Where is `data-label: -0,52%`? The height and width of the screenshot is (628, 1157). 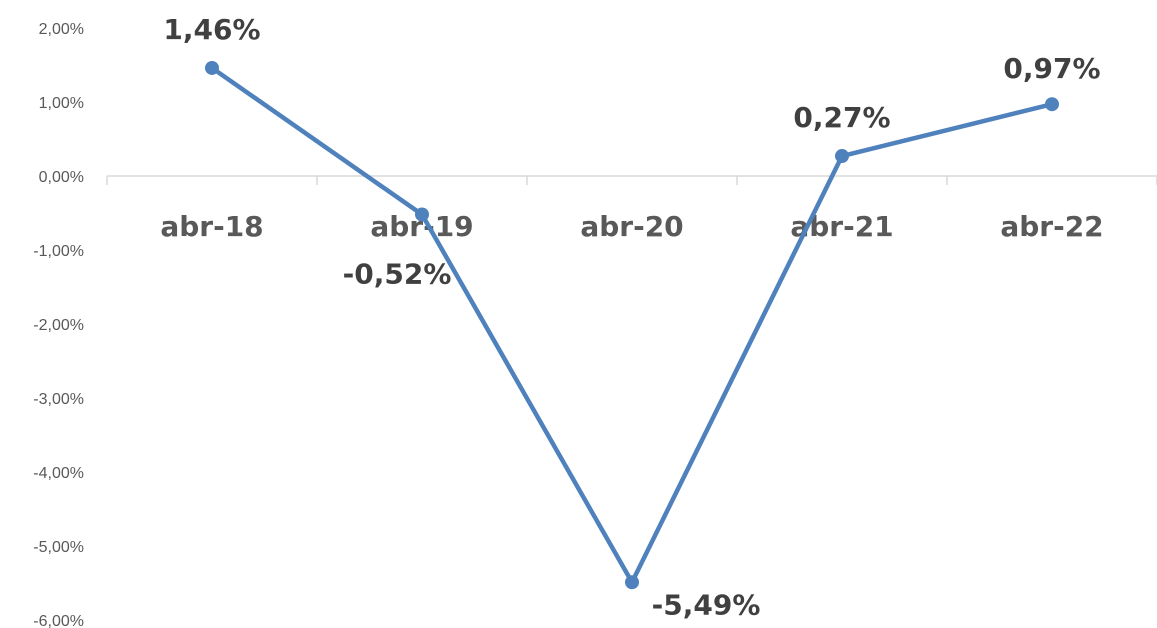
data-label: -0,52% is located at coordinates (397, 273).